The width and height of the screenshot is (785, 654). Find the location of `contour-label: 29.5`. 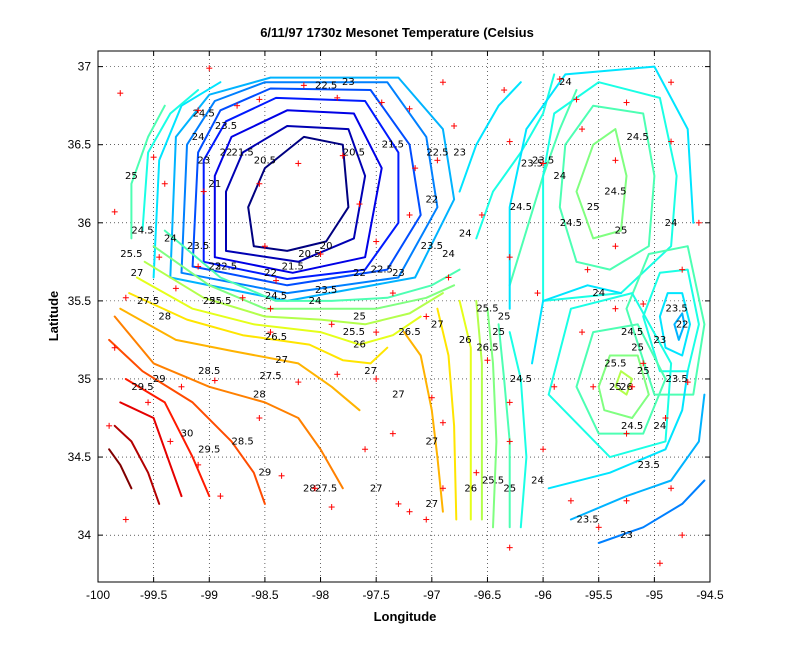

contour-label: 29.5 is located at coordinates (209, 449).